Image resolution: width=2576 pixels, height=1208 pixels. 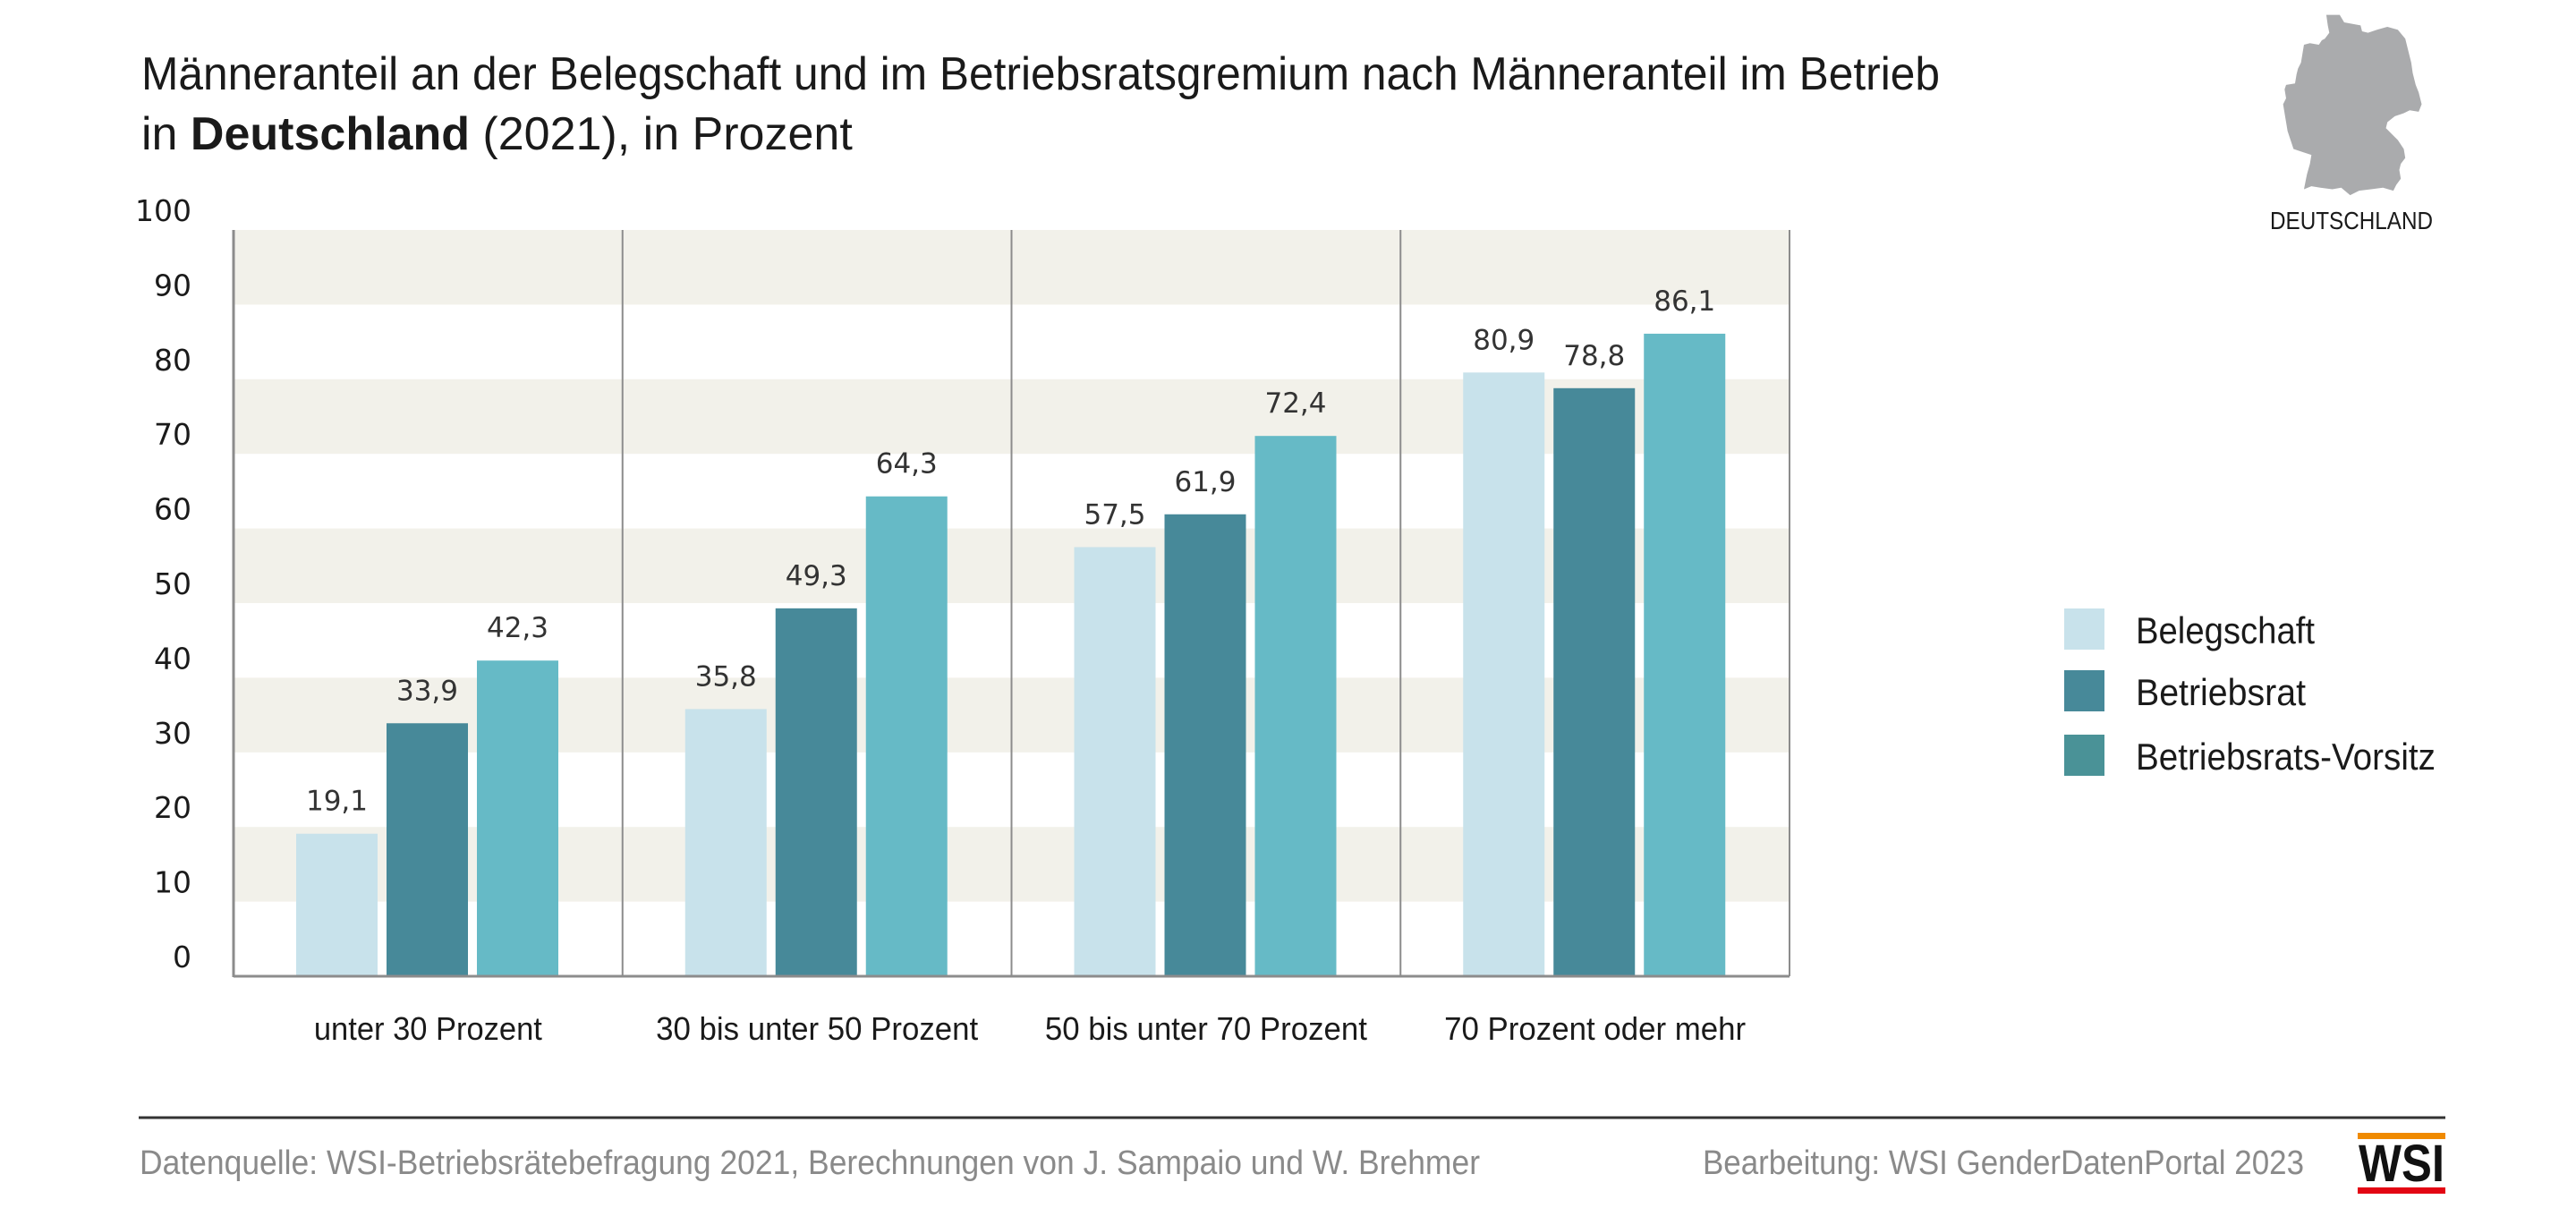 I want to click on y-tick-label: 10, so click(x=172, y=882).